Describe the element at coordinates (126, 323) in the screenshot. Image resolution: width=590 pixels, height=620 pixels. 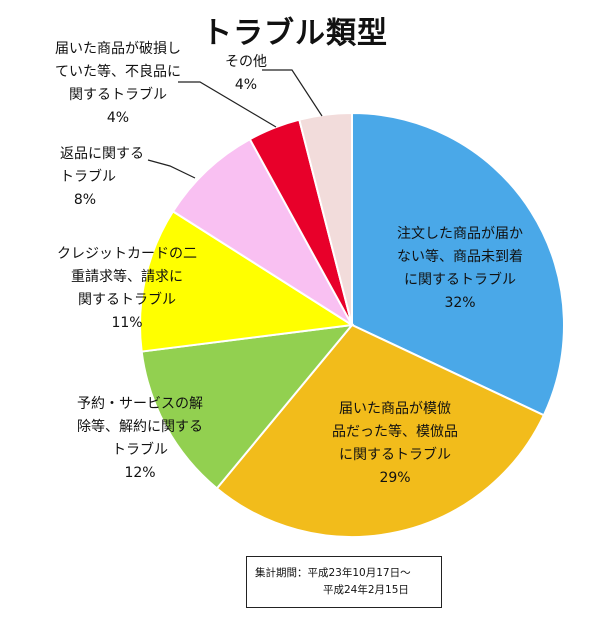
I see `slice-value-4: 11%` at that location.